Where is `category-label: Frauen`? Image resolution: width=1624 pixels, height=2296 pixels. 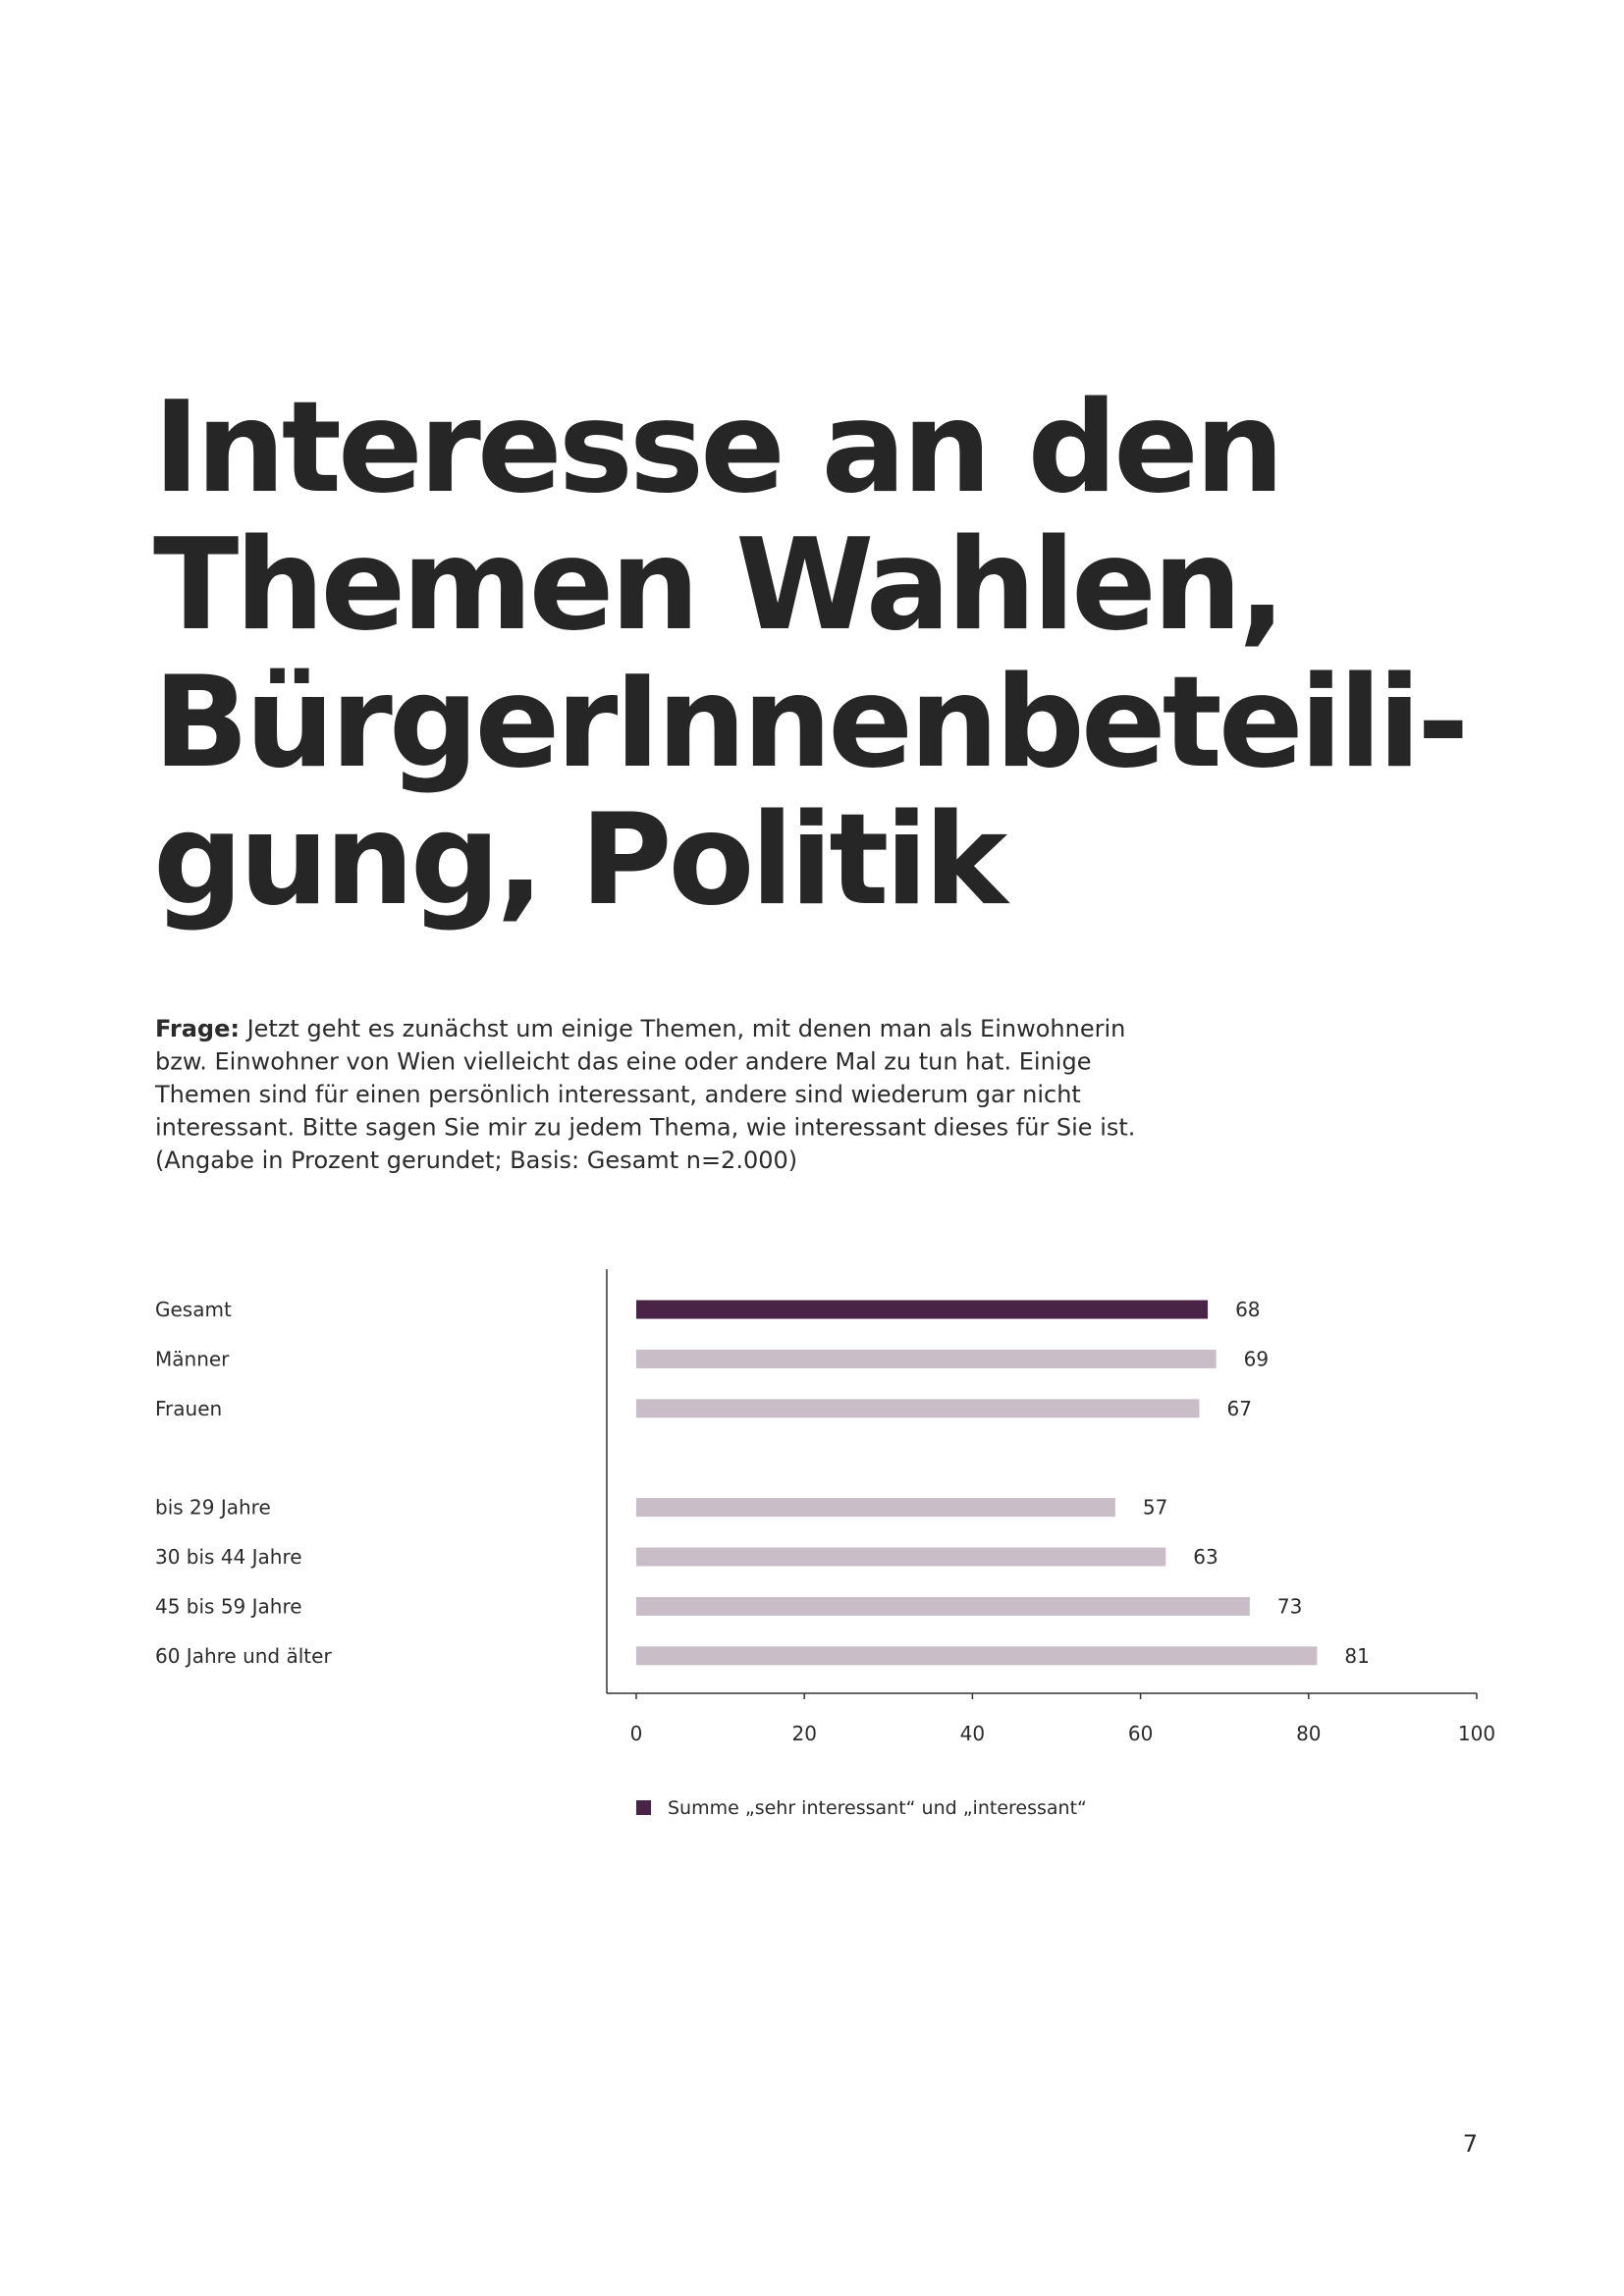 category-label: Frauen is located at coordinates (188, 1408).